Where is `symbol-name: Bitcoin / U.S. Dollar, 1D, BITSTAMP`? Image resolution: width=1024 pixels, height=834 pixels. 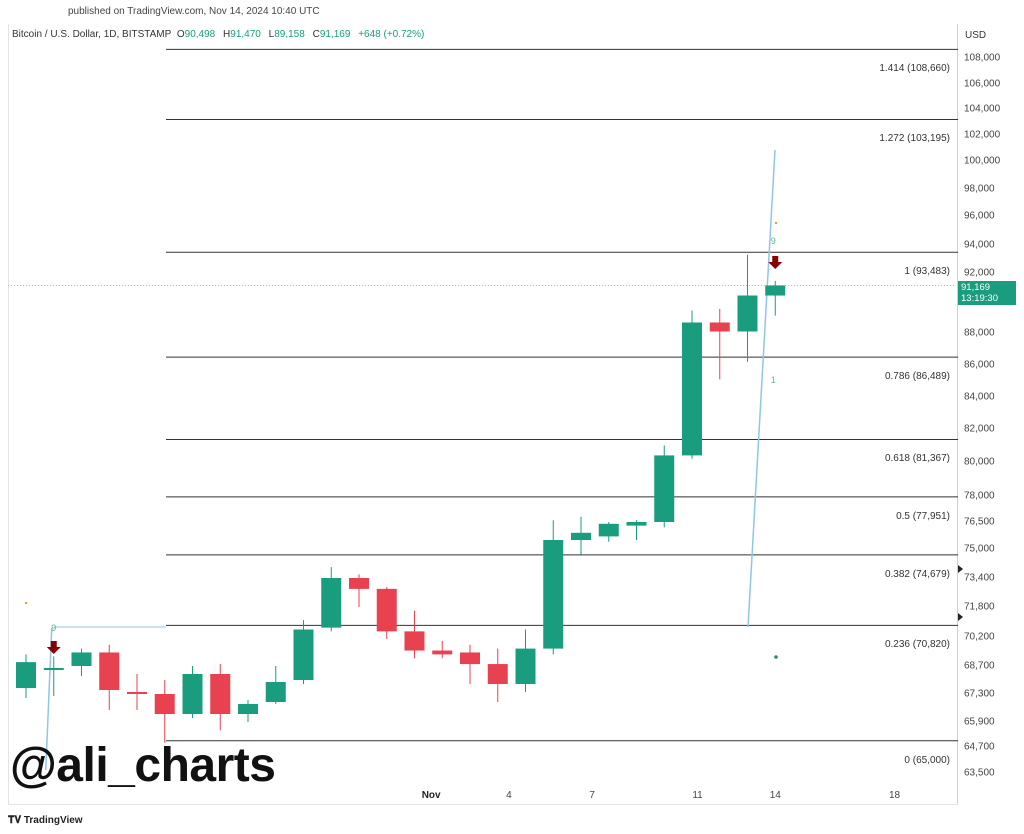
symbol-name: Bitcoin / U.S. Dollar, 1D, BITSTAMP is located at coordinates (92, 34).